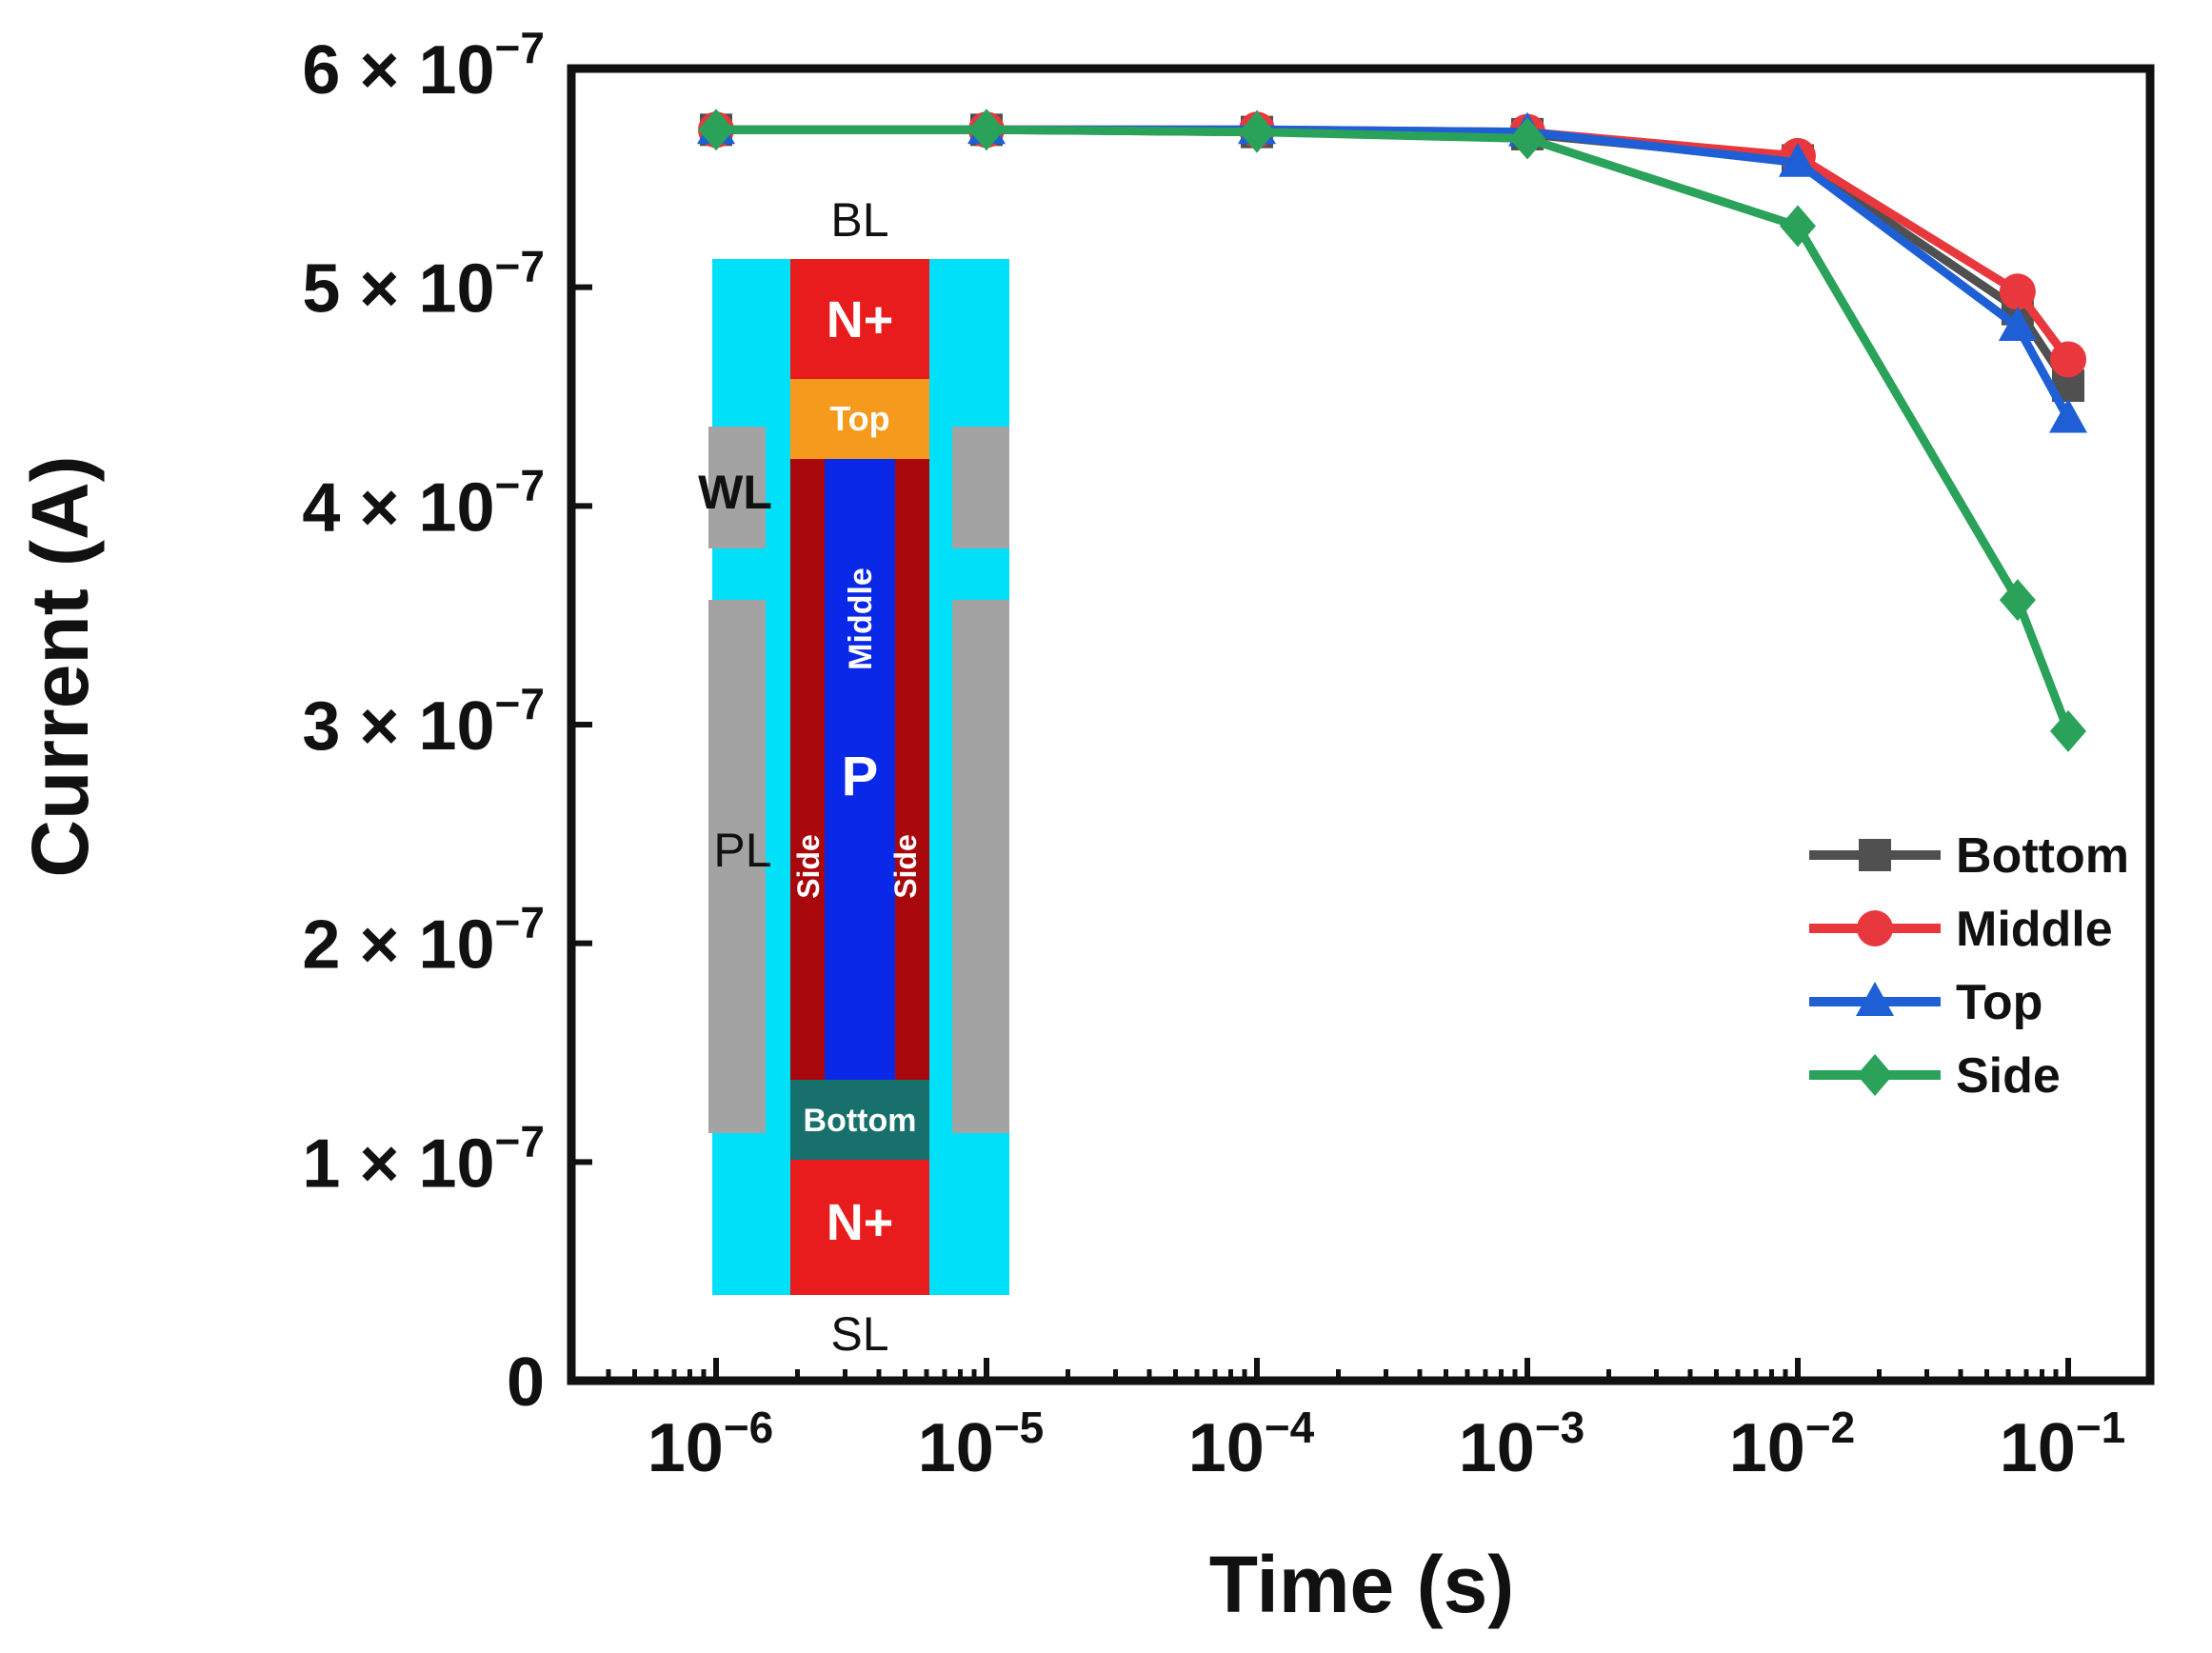 The image size is (2212, 1653). I want to click on legend: Bottom Middle Top Side, so click(1969, 966).